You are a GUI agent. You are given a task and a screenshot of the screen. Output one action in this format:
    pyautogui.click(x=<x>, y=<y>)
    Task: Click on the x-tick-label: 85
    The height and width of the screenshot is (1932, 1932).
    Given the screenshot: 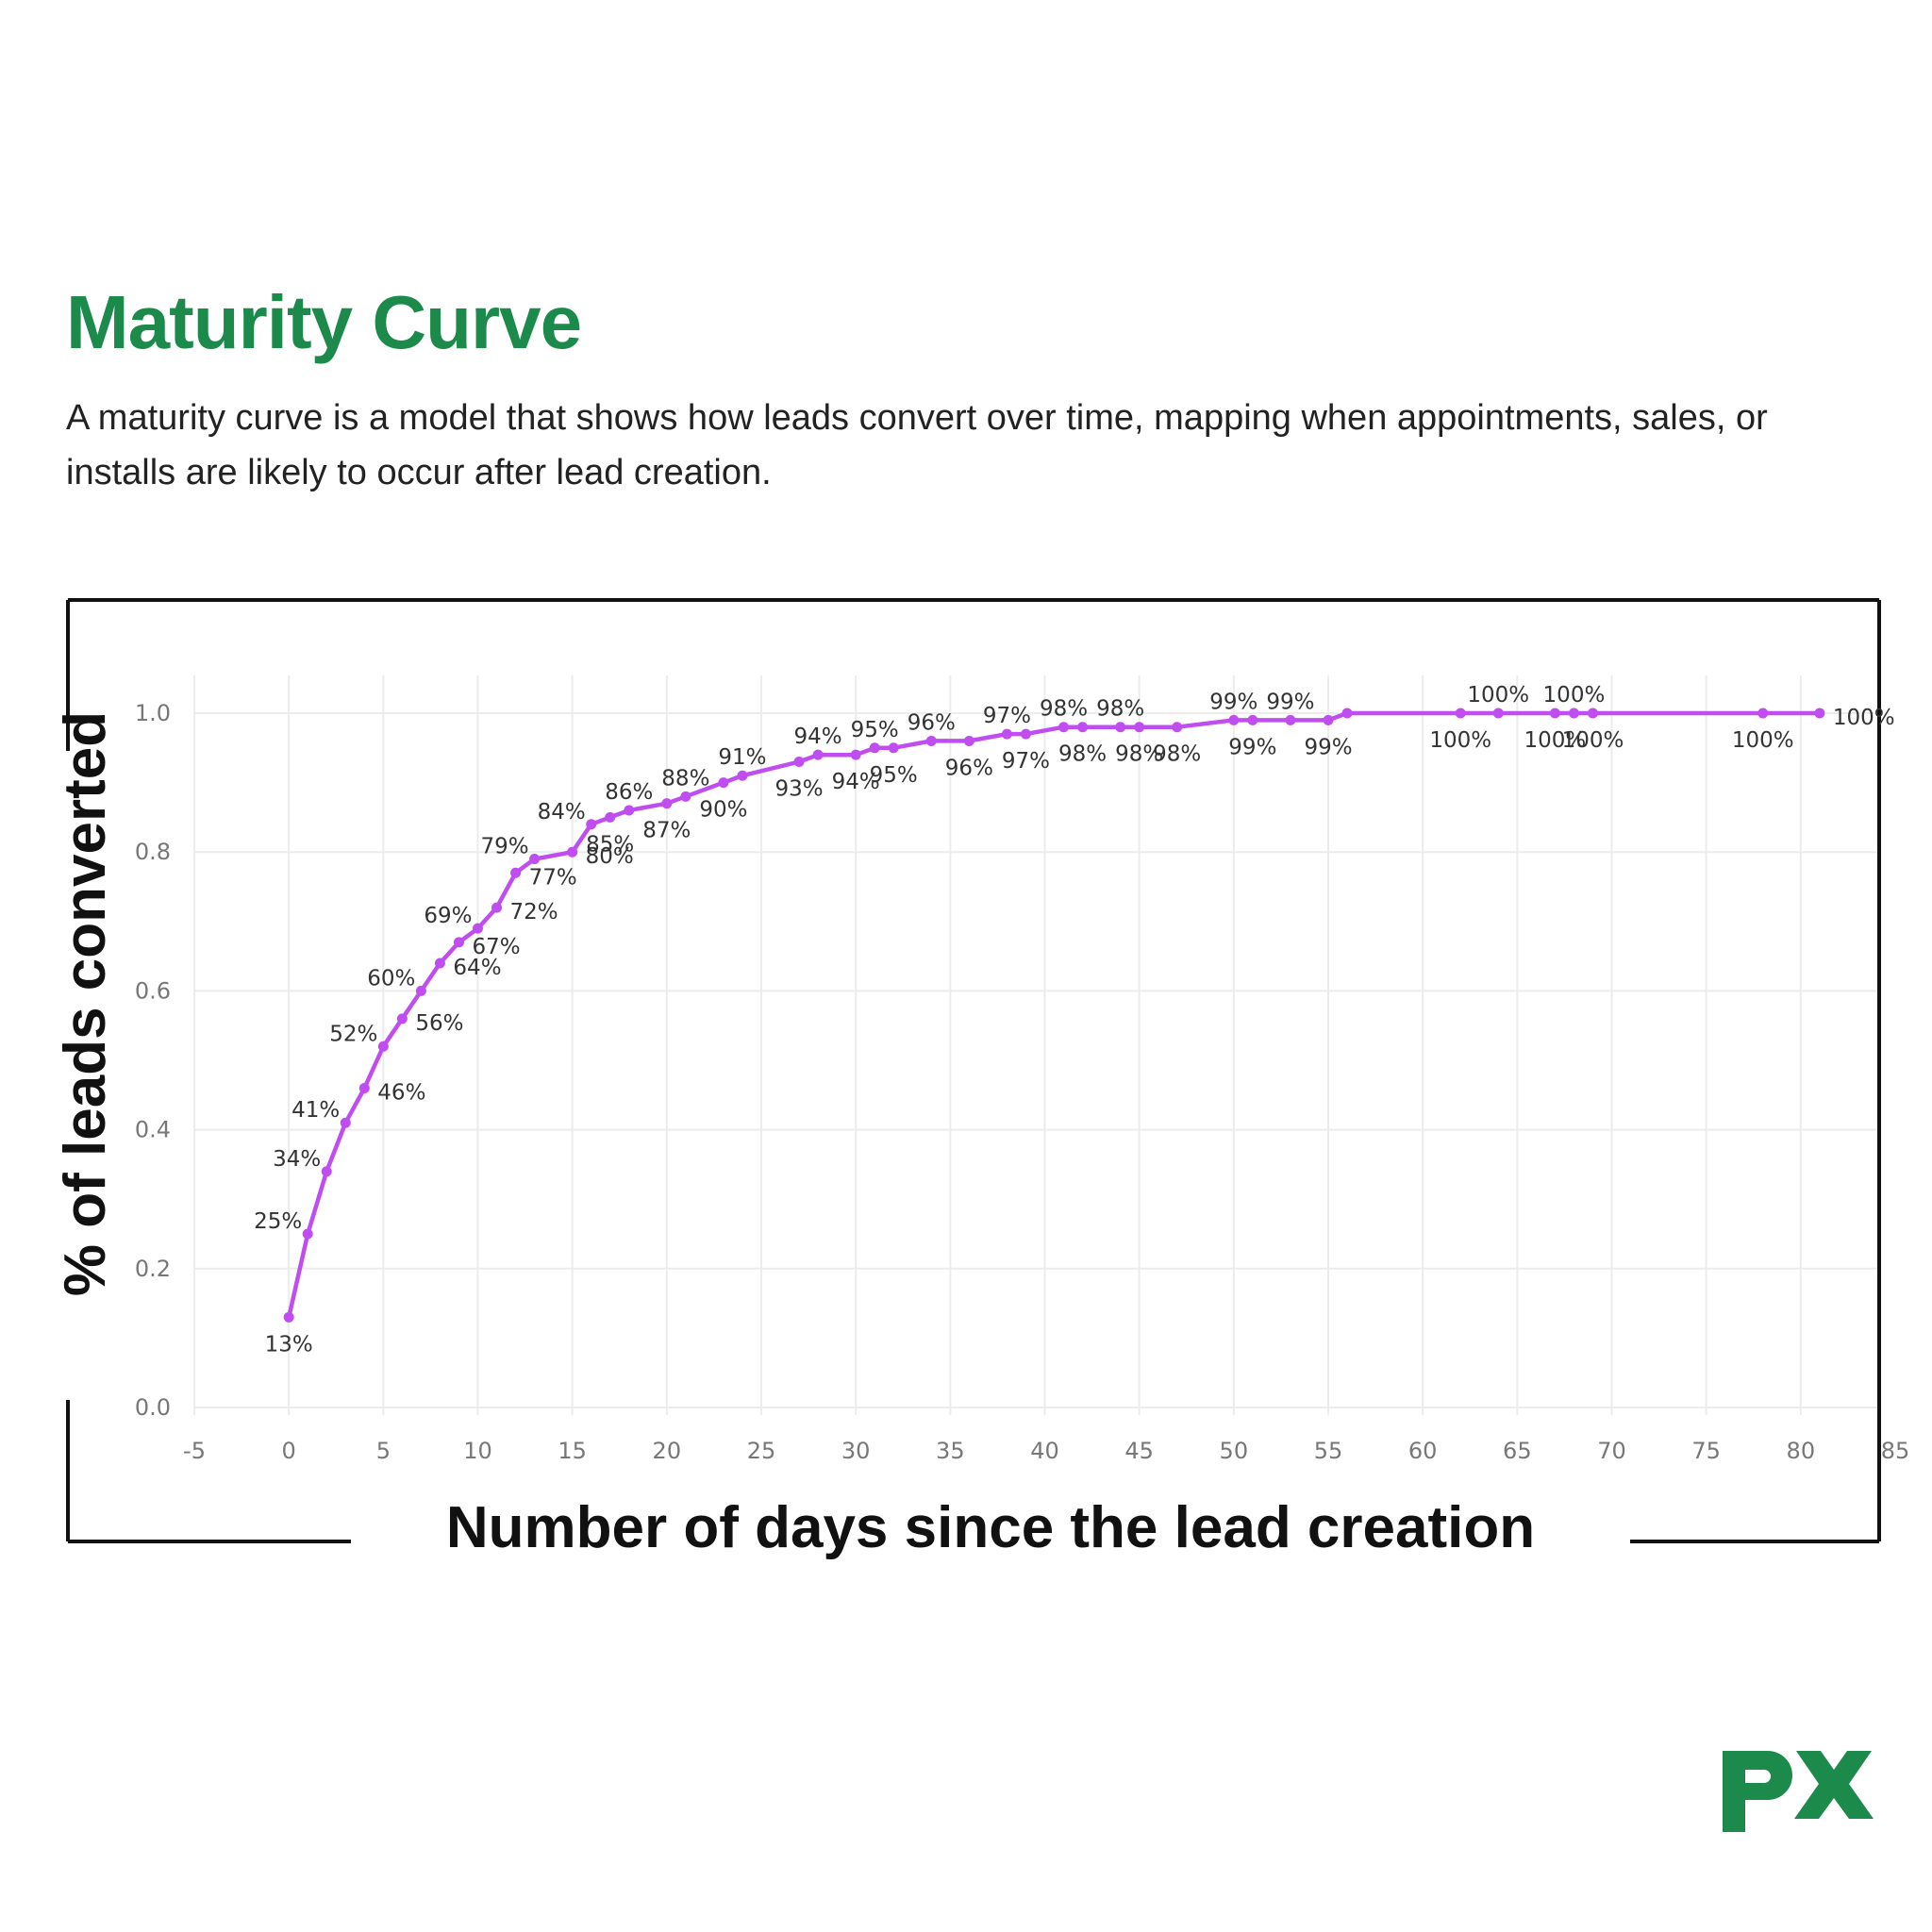 What is the action you would take?
    pyautogui.click(x=1895, y=1451)
    